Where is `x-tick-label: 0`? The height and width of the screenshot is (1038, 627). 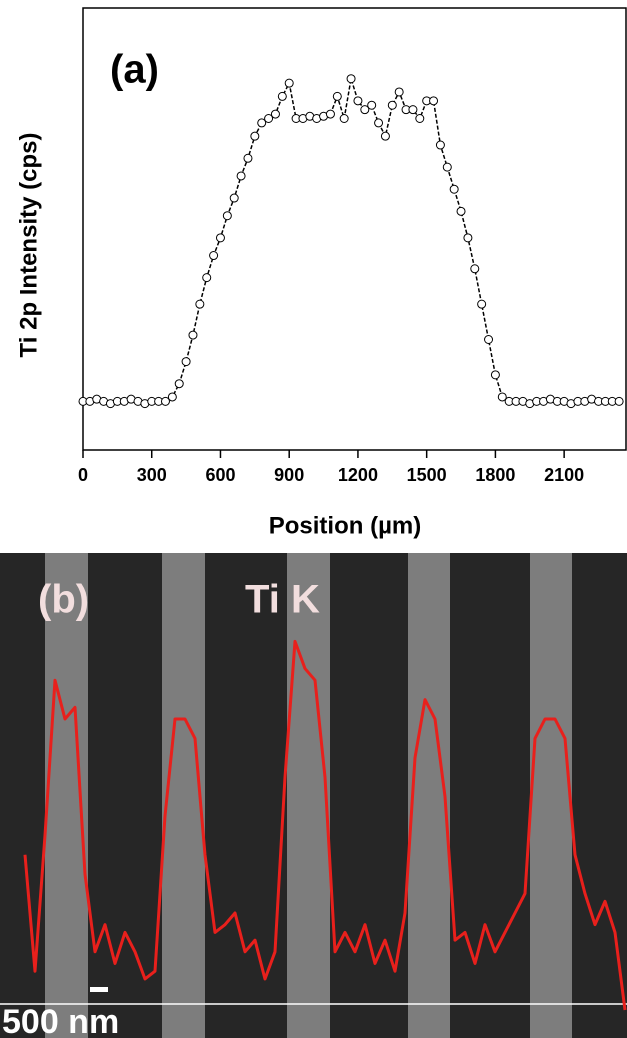
x-tick-label: 0 is located at coordinates (83, 475).